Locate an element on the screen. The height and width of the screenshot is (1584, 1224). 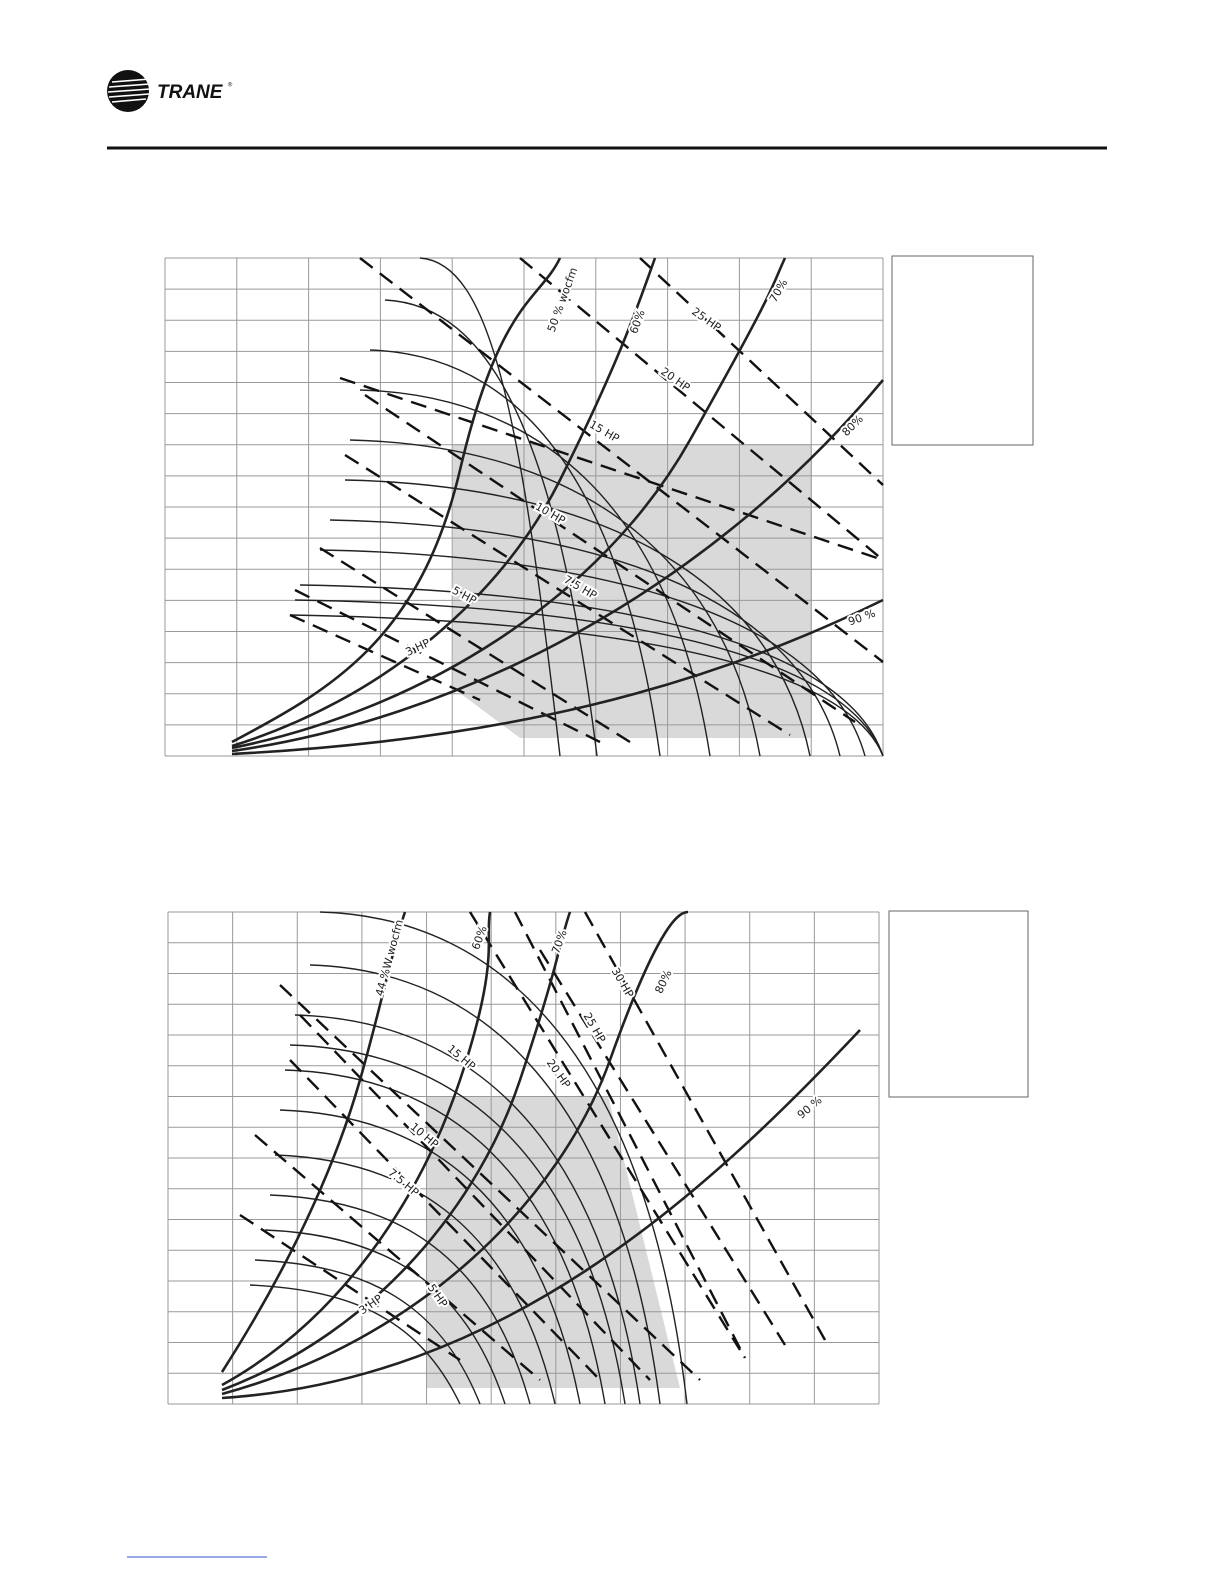
trademark: ® is located at coordinates (230, 85).